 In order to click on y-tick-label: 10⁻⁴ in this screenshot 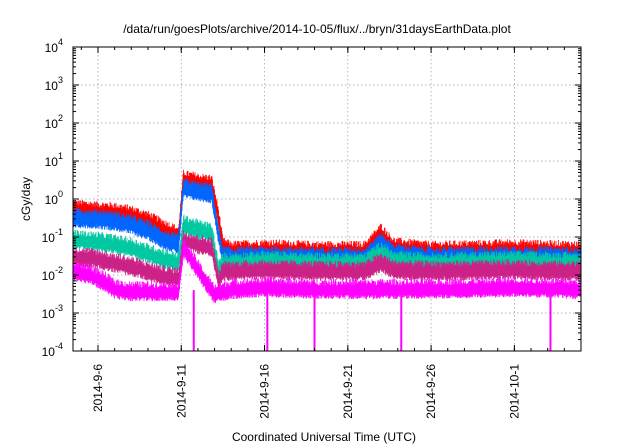, I will do `click(52, 350)`.